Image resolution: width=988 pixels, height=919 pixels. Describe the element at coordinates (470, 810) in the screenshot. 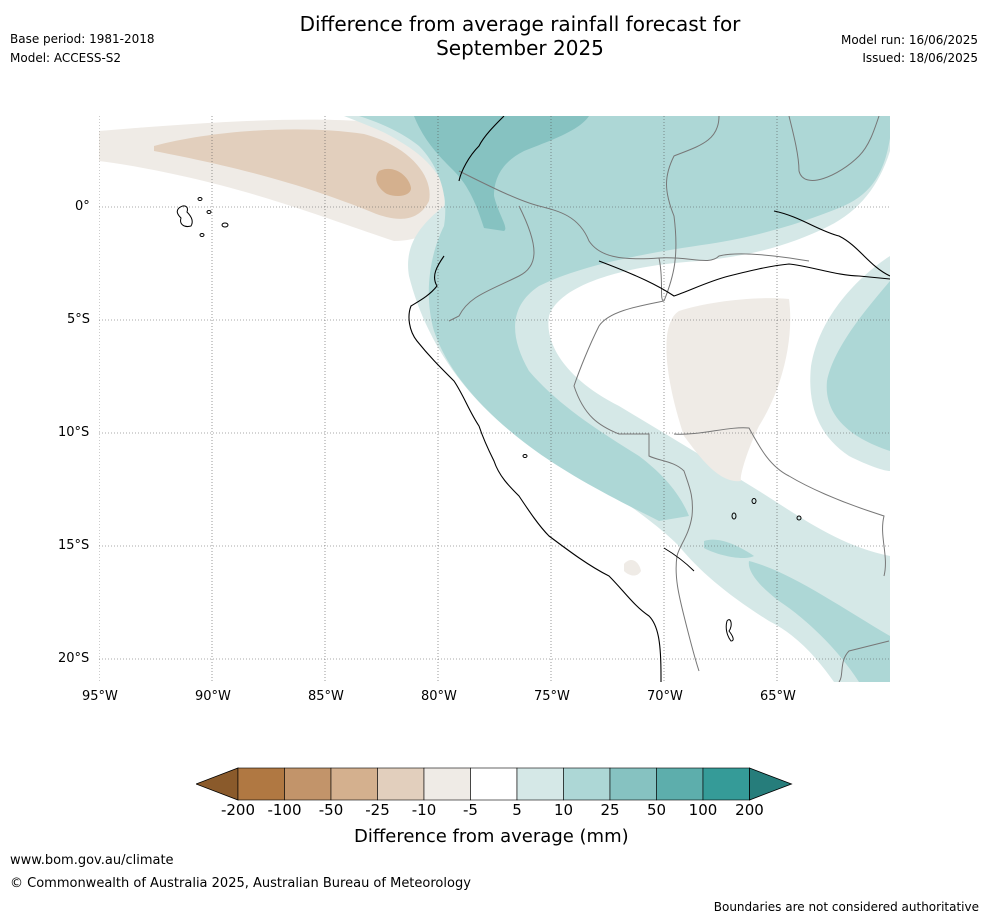

I see `colorbar-tick-label: -5` at that location.